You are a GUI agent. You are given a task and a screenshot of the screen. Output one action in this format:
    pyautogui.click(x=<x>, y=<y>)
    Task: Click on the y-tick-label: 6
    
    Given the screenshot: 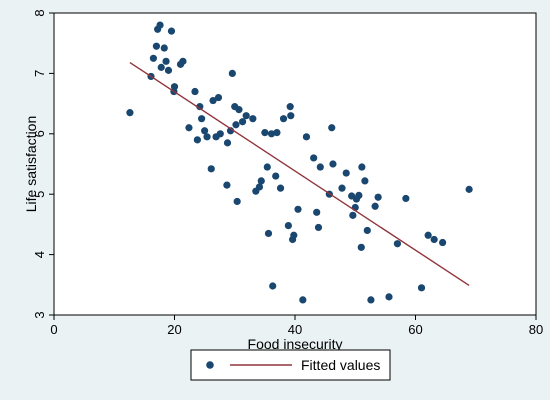 What is the action you would take?
    pyautogui.click(x=39, y=133)
    